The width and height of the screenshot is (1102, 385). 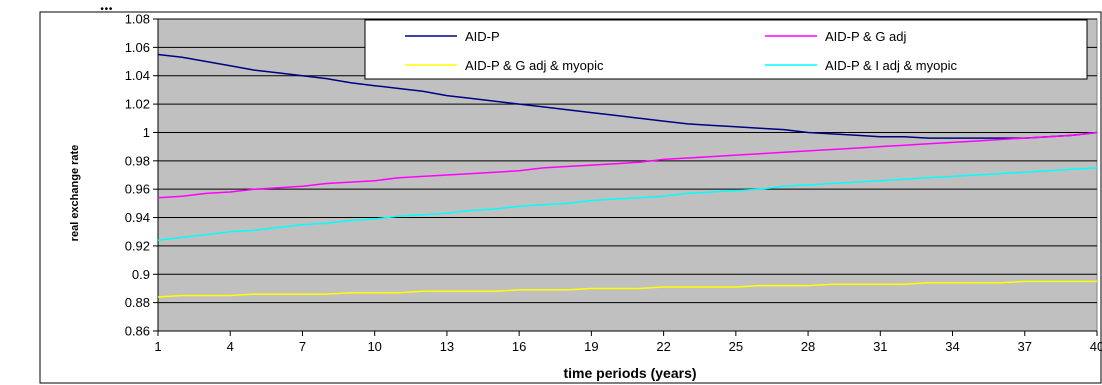 I want to click on x-tick-label: 4, so click(x=230, y=346).